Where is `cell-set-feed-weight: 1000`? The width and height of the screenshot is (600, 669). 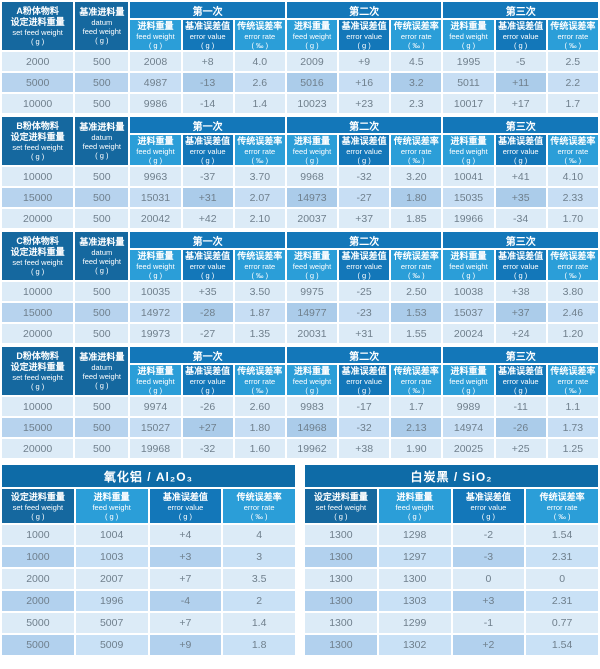
cell-set-feed-weight: 1000 is located at coordinates (38, 557).